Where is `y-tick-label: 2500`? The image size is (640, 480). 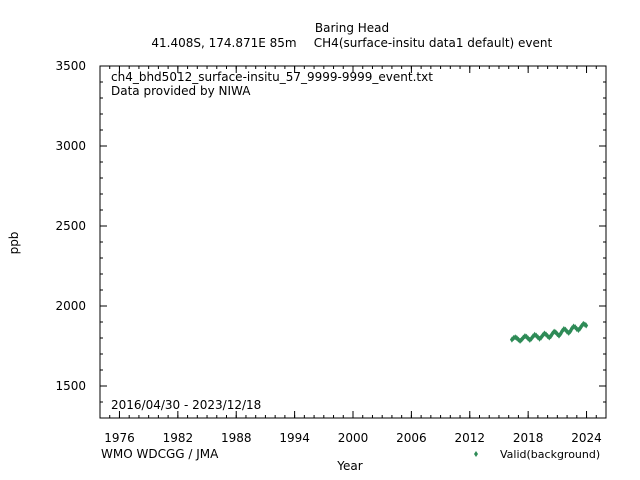 y-tick-label: 2500 is located at coordinates (70, 226).